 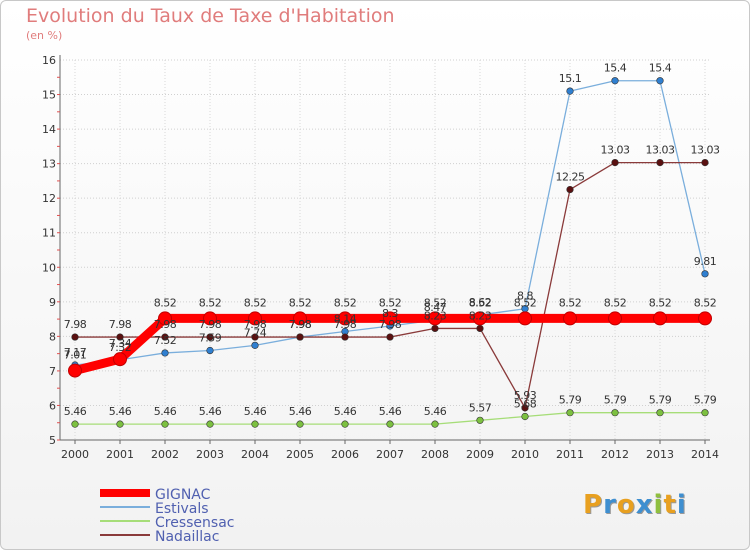 I want to click on data-label-nadaillac-2005: 7.98, so click(x=300, y=324).